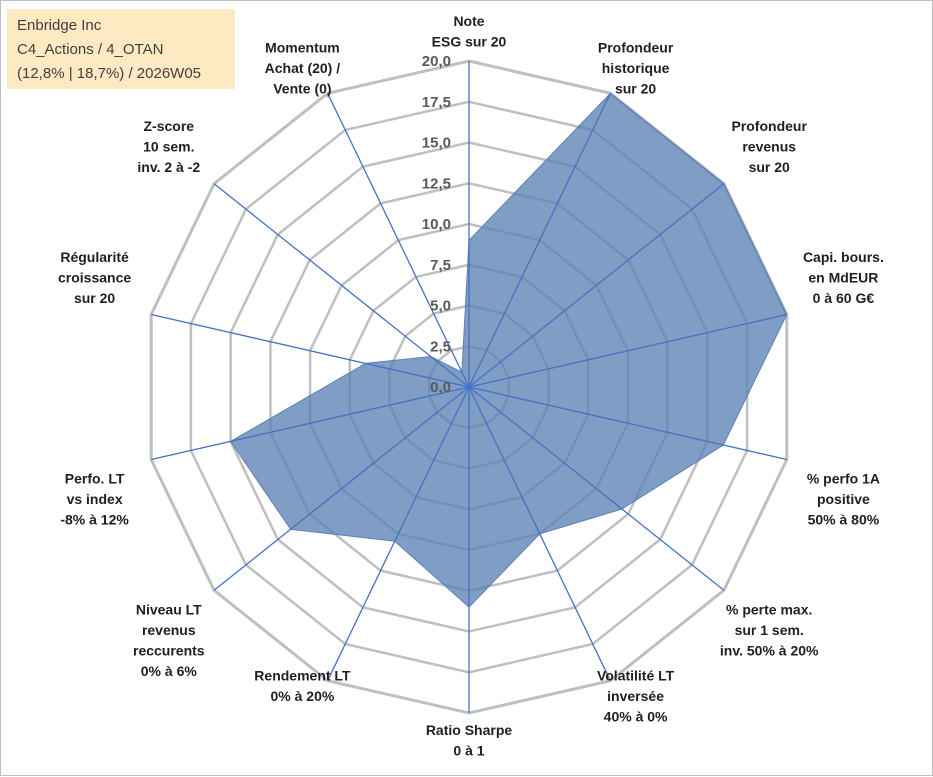 The image size is (933, 777). I want to click on axis-label: Momentum Achat (20) / Vente (0), so click(303, 68).